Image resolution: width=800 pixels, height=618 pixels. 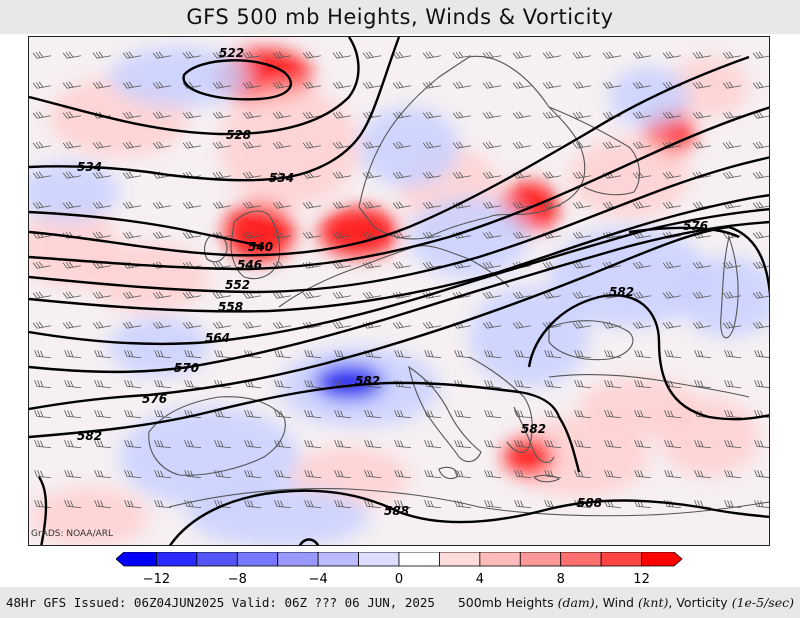 I want to click on coastline-north-africa, so click(x=468, y=502).